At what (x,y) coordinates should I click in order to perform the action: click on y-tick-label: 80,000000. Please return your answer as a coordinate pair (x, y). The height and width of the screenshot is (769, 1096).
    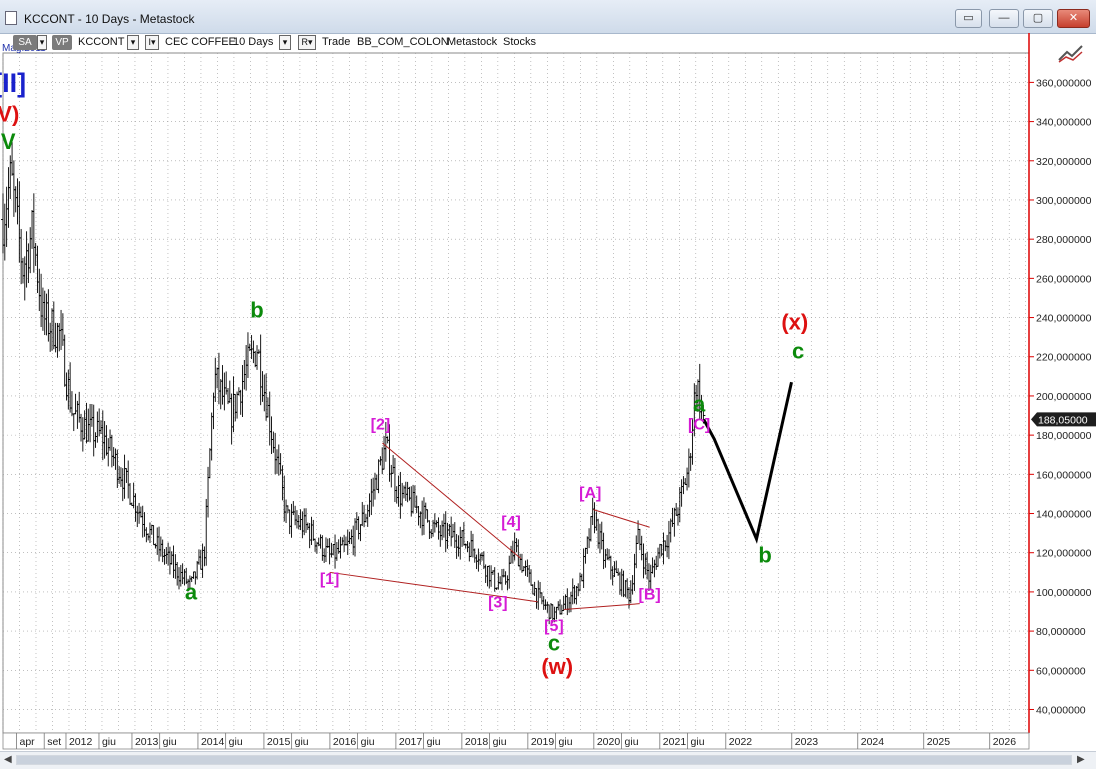
    Looking at the image, I should click on (1061, 632).